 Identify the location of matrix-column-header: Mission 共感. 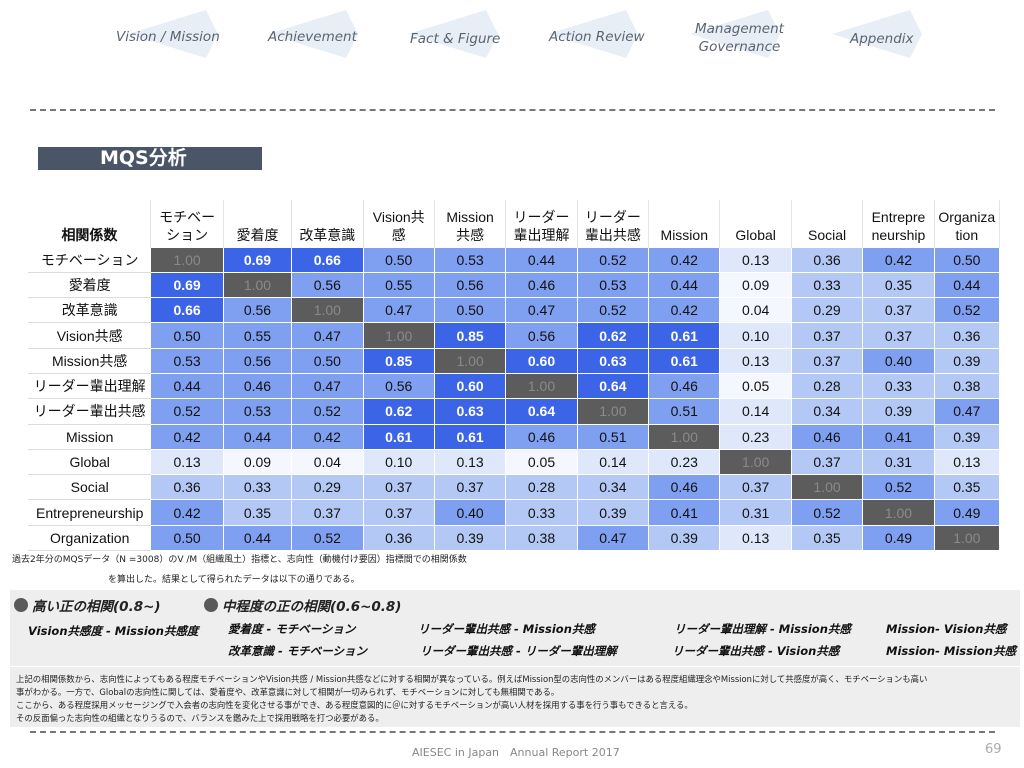
(470, 223).